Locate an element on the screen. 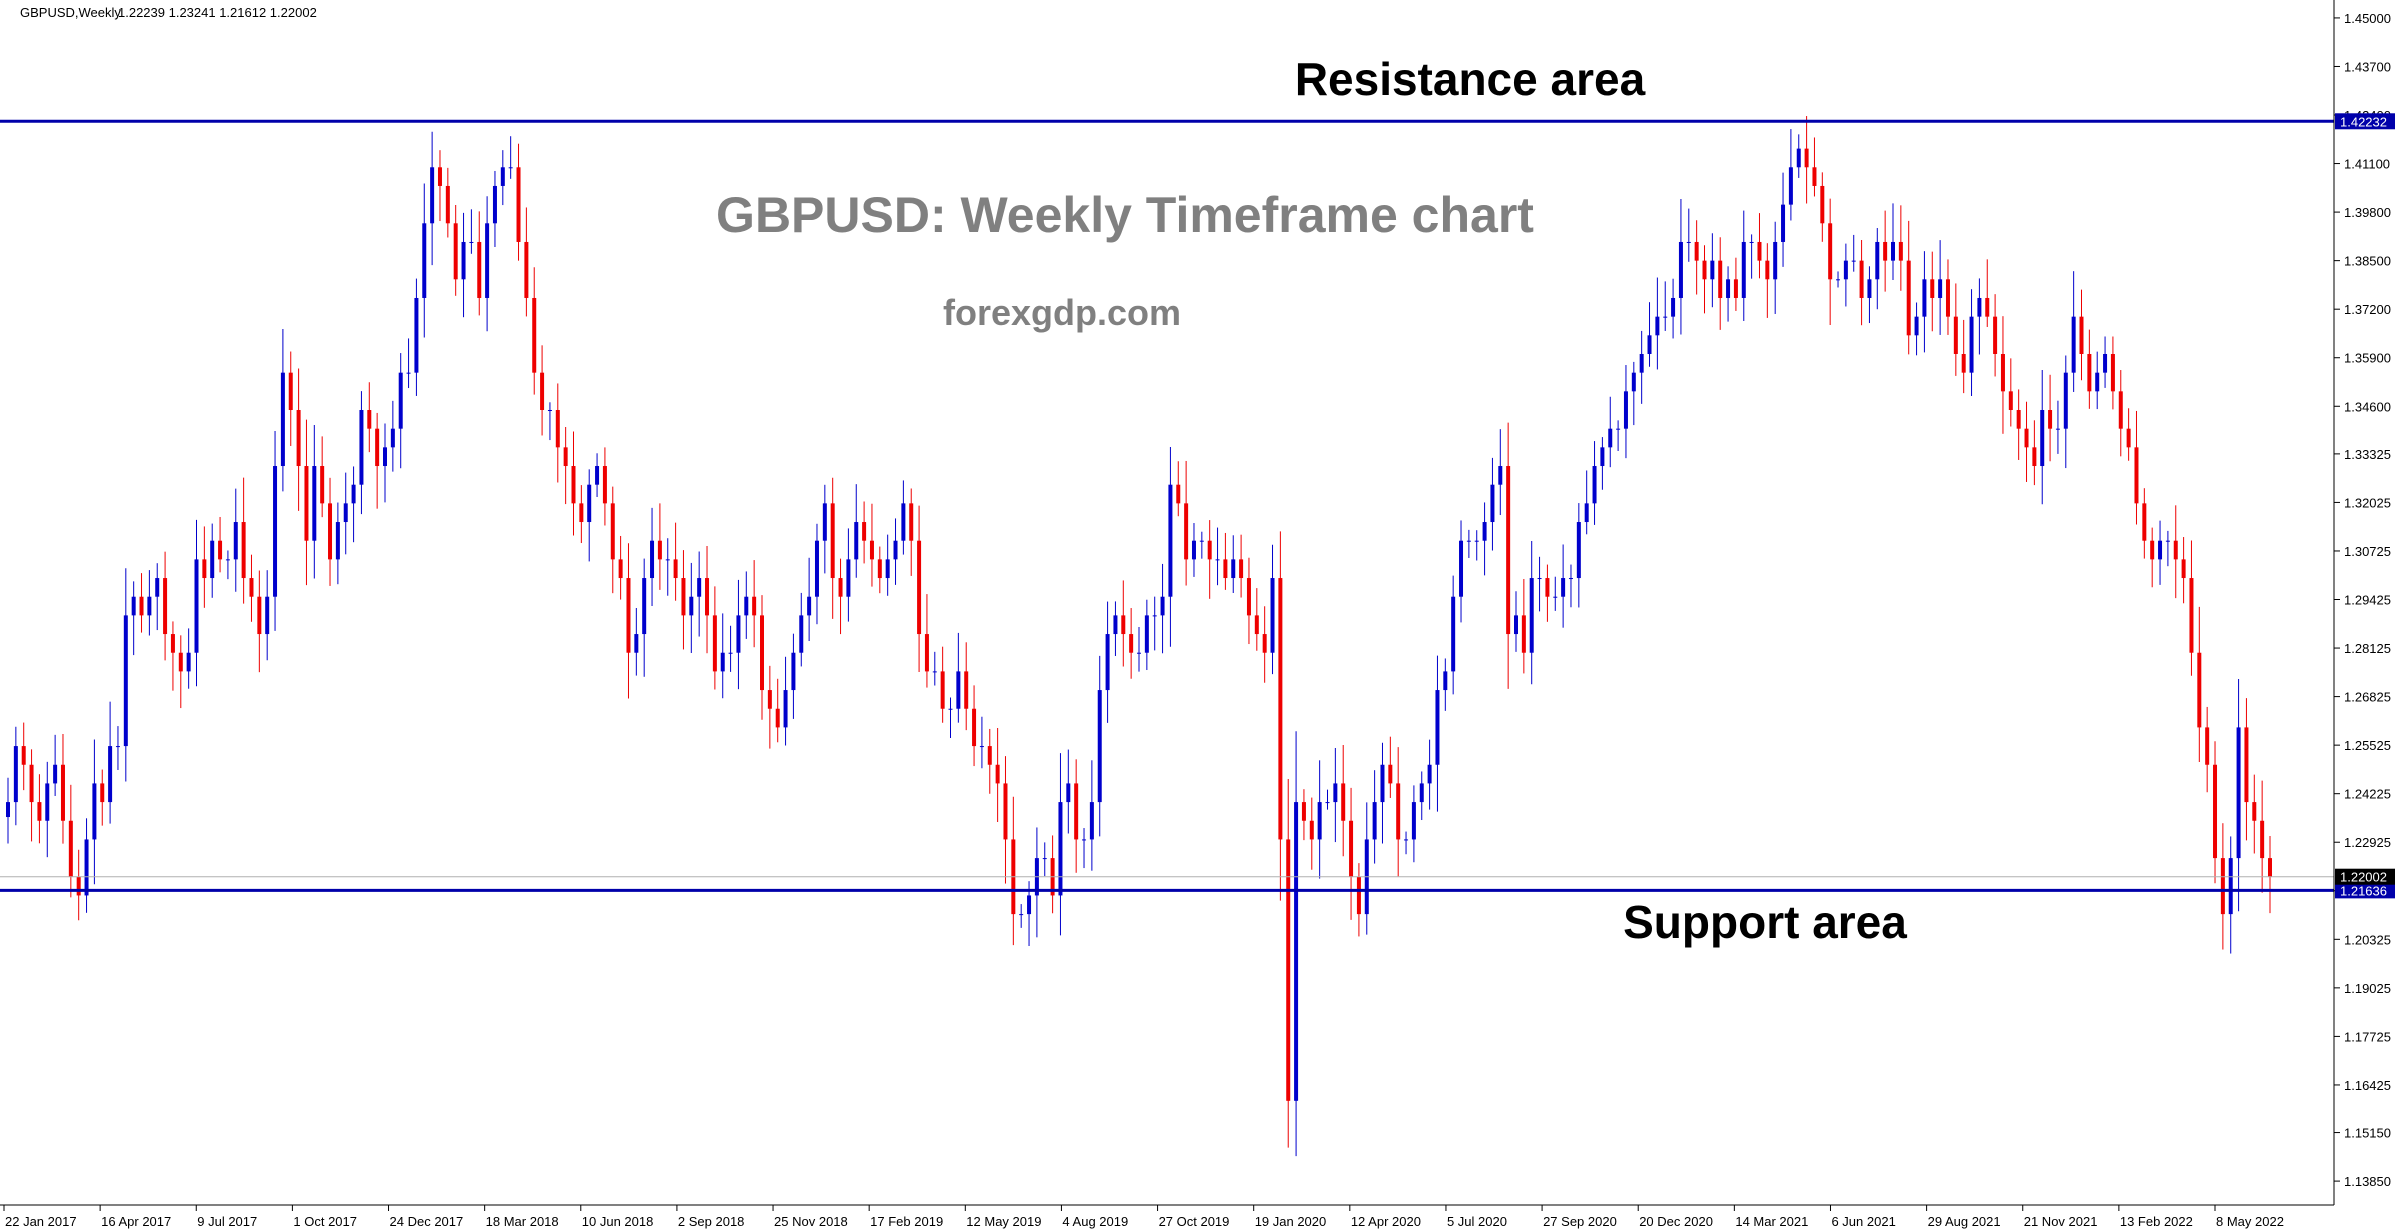 Image resolution: width=2396 pixels, height=1232 pixels. time-tick-label: 12 Apr 2020 is located at coordinates (1386, 1221).